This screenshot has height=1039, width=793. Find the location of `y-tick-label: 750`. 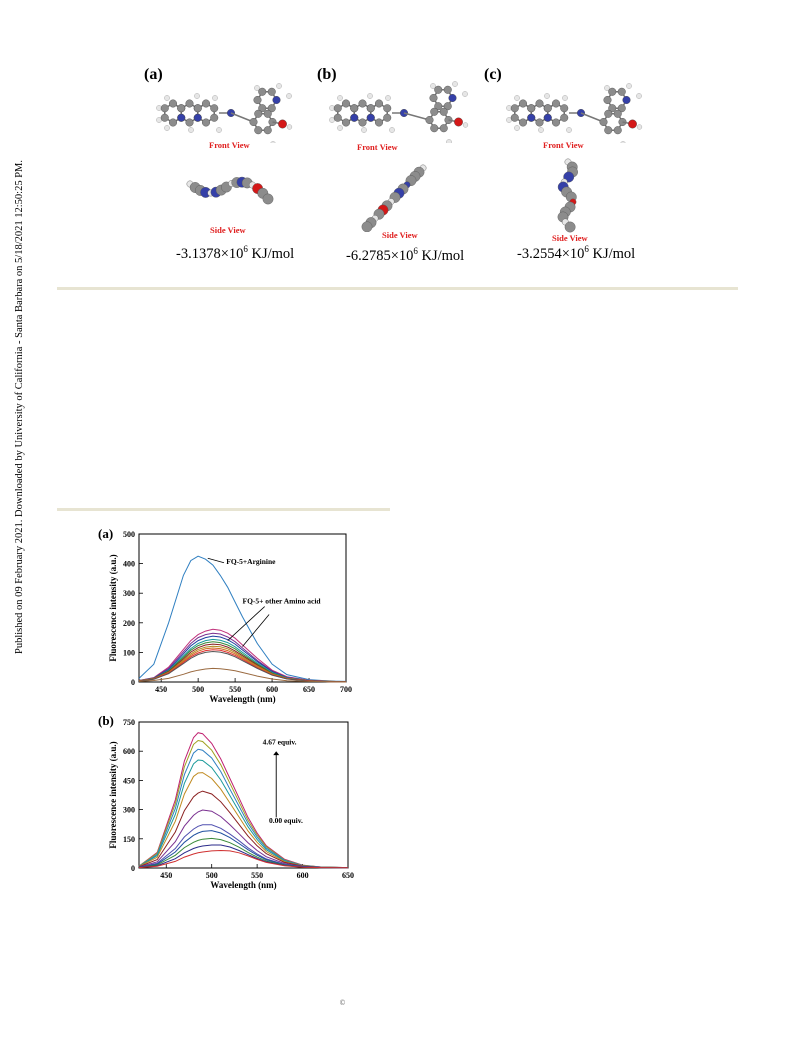

y-tick-label: 750 is located at coordinates (129, 722).